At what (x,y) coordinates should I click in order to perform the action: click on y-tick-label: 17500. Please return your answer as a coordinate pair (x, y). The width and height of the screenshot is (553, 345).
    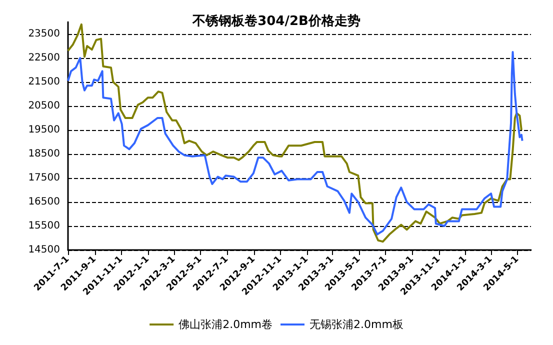
    Looking at the image, I should click on (44, 178).